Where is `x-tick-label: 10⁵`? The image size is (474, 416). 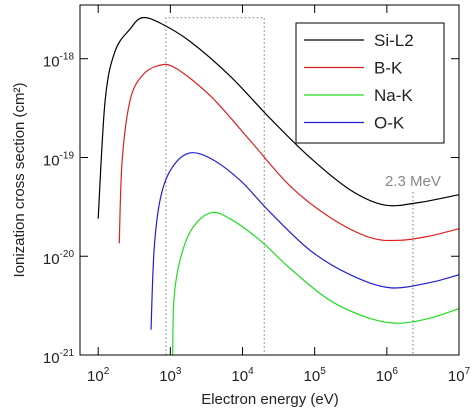 x-tick-label: 10⁵ is located at coordinates (315, 375).